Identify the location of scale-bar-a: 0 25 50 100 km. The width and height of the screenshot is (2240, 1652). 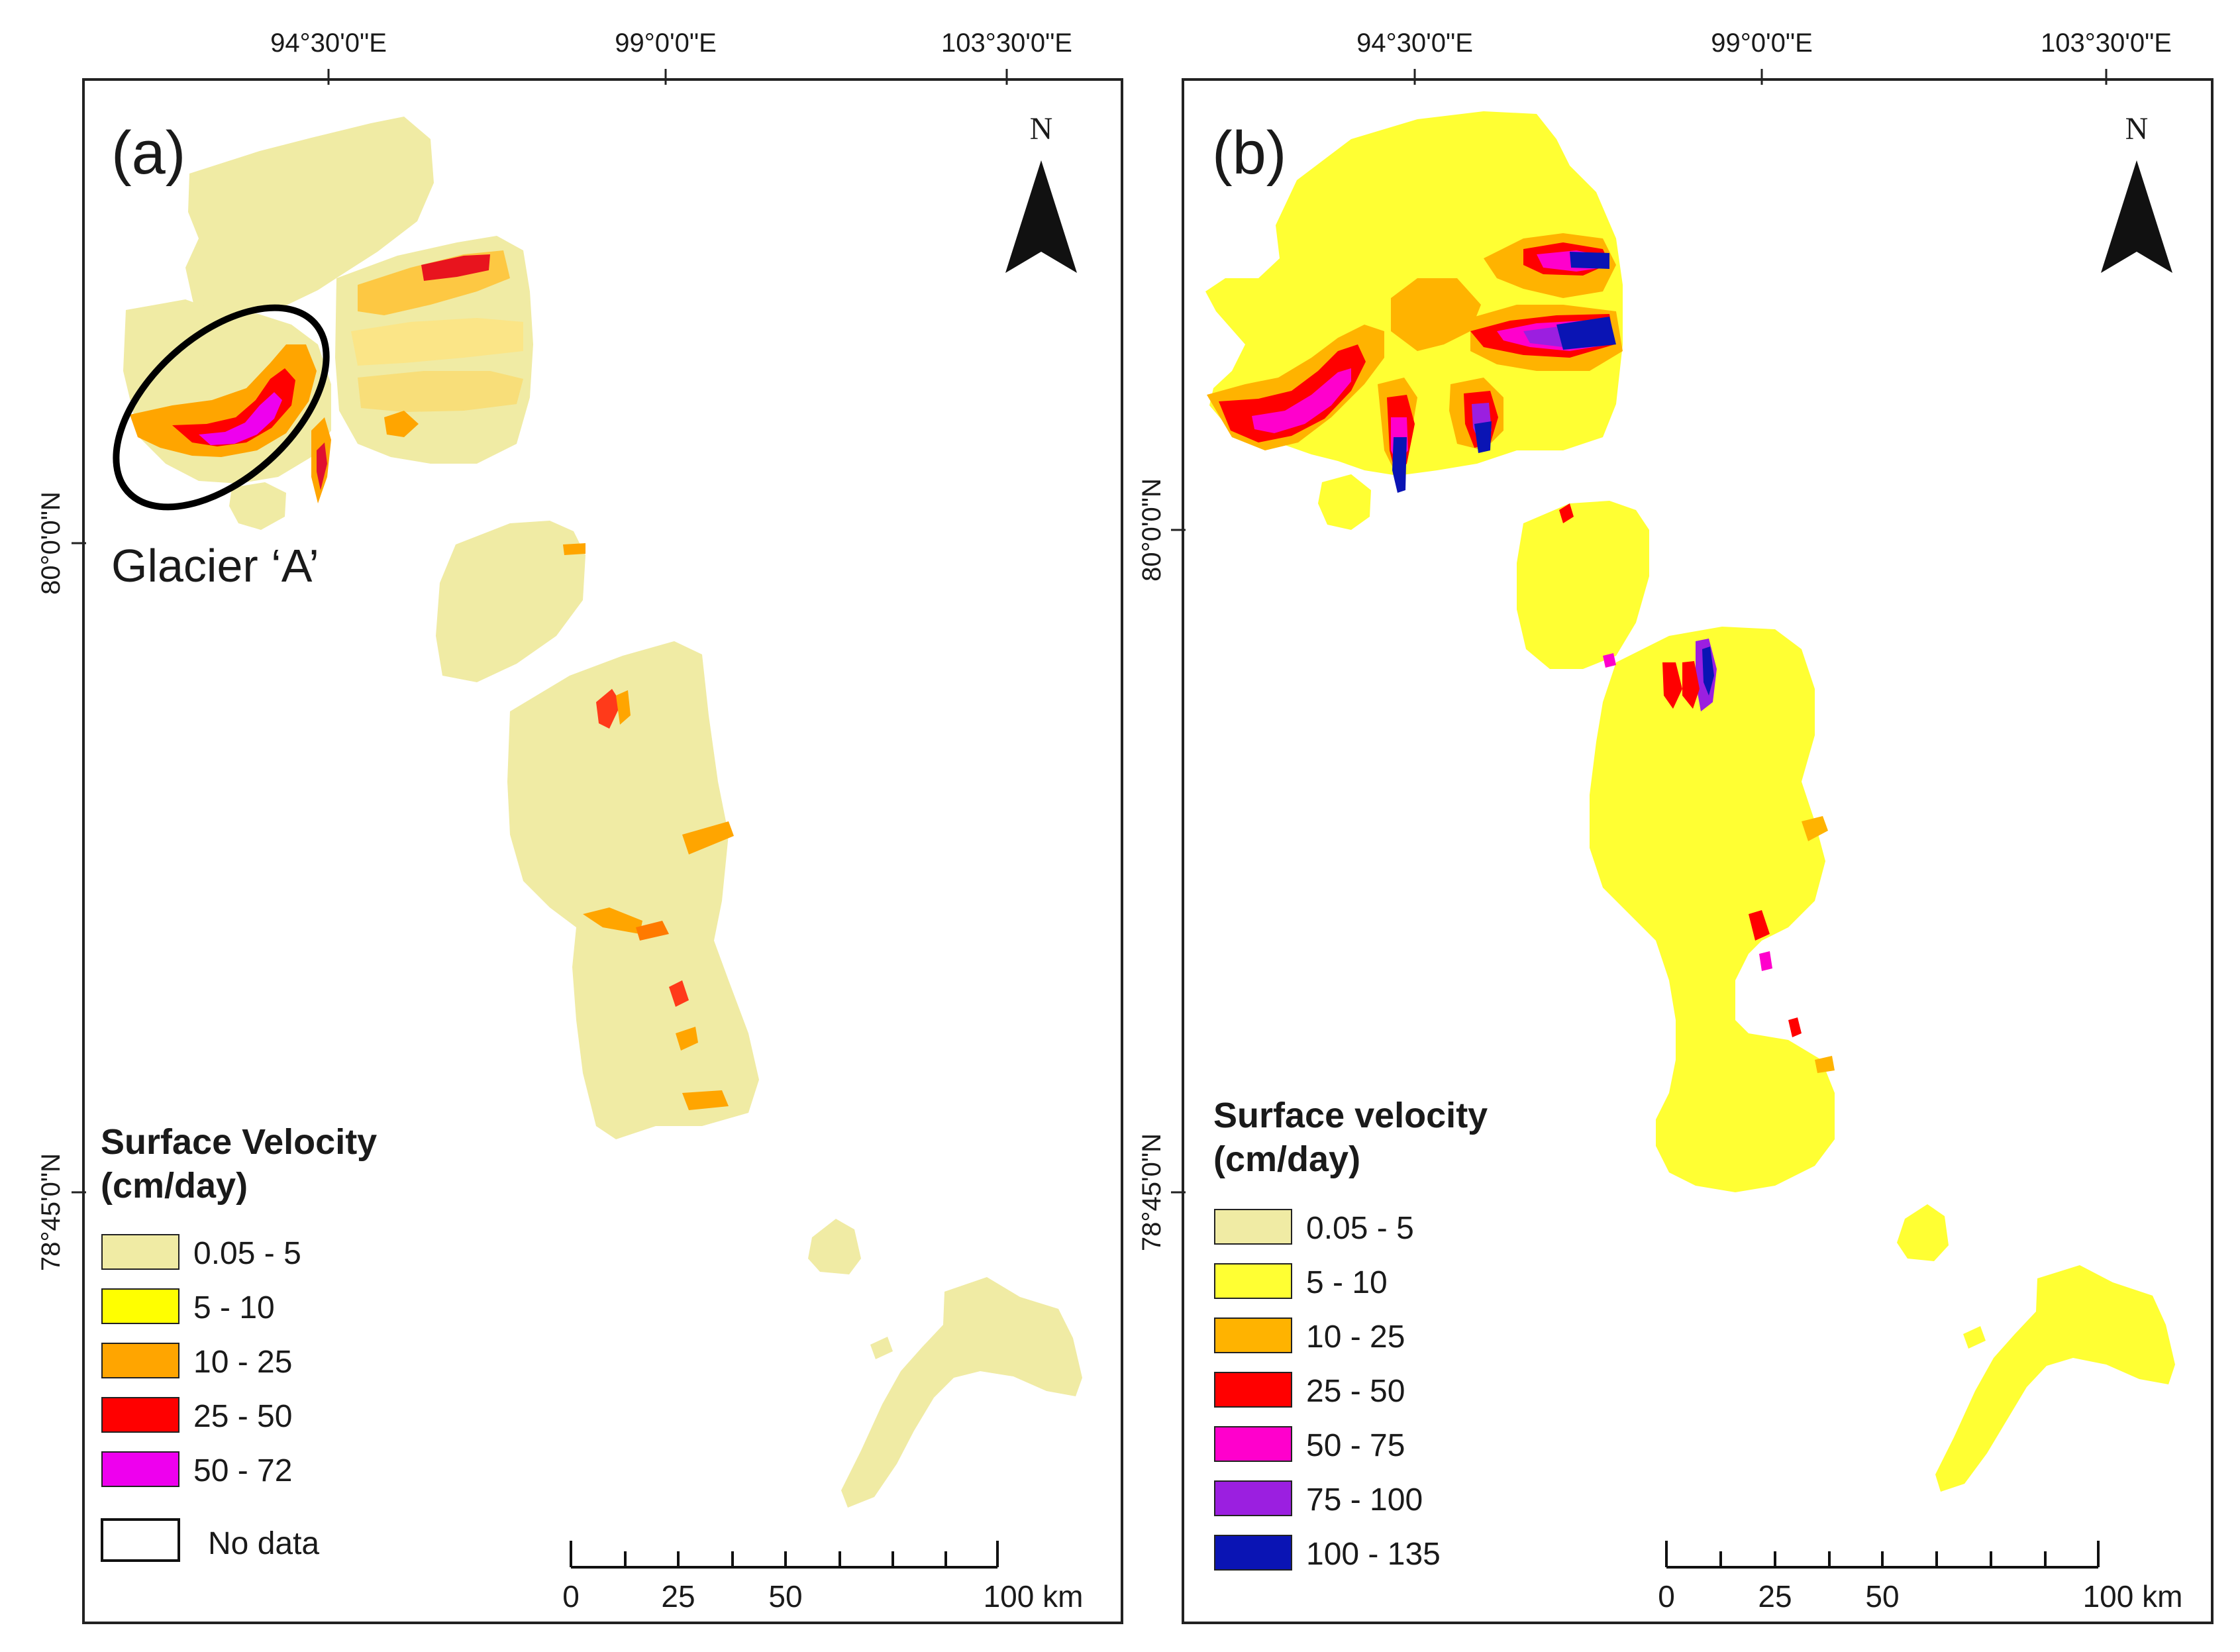
(822, 1578).